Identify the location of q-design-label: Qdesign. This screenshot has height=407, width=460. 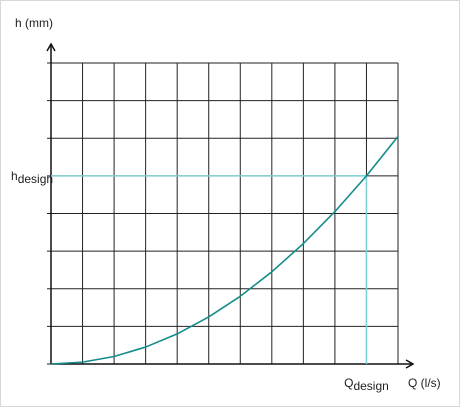
(366, 384).